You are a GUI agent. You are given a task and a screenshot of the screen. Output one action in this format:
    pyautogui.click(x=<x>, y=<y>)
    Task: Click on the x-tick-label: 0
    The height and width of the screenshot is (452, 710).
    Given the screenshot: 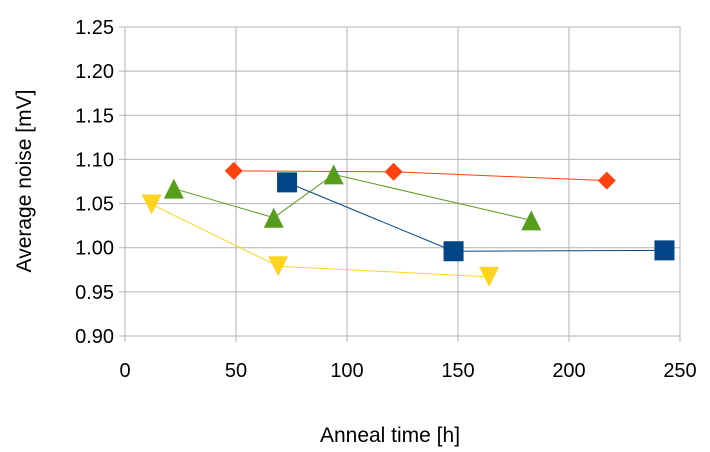 What is the action you would take?
    pyautogui.click(x=124, y=371)
    